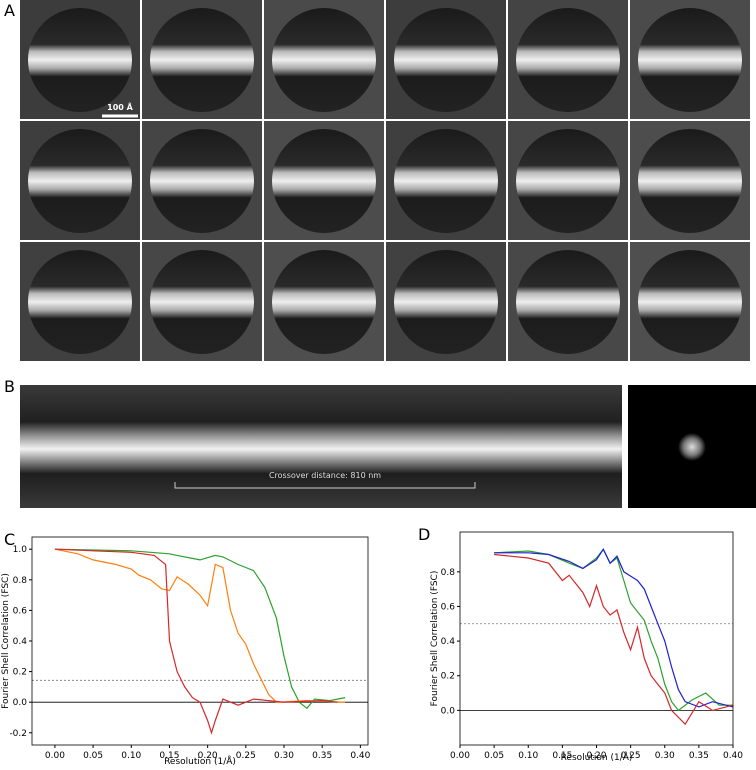 The height and width of the screenshot is (770, 756). What do you see at coordinates (692, 447) in the screenshot?
I see `cross-section` at bounding box center [692, 447].